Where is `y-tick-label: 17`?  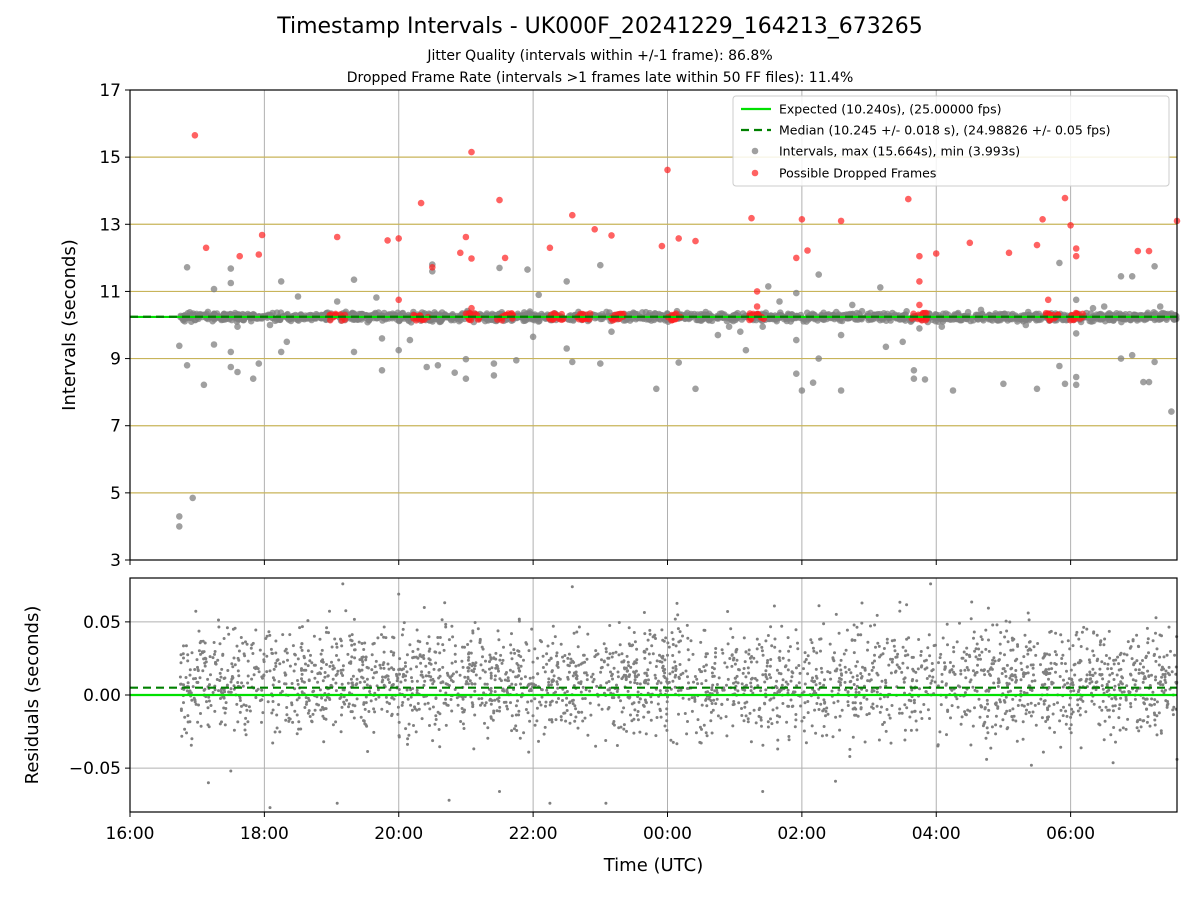 y-tick-label: 17 is located at coordinates (110, 91).